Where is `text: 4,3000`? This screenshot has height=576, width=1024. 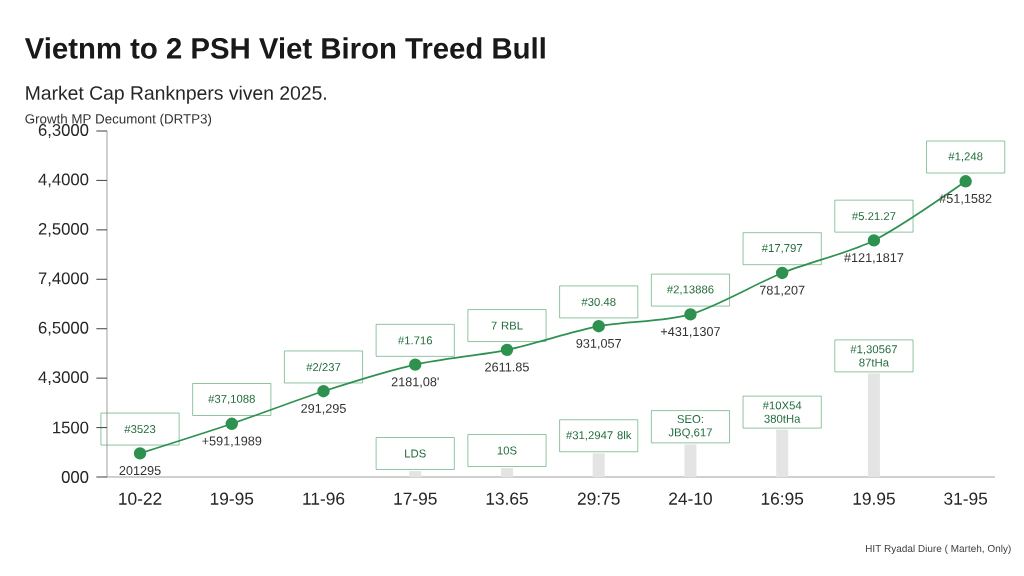
text: 4,3000 is located at coordinates (63, 378).